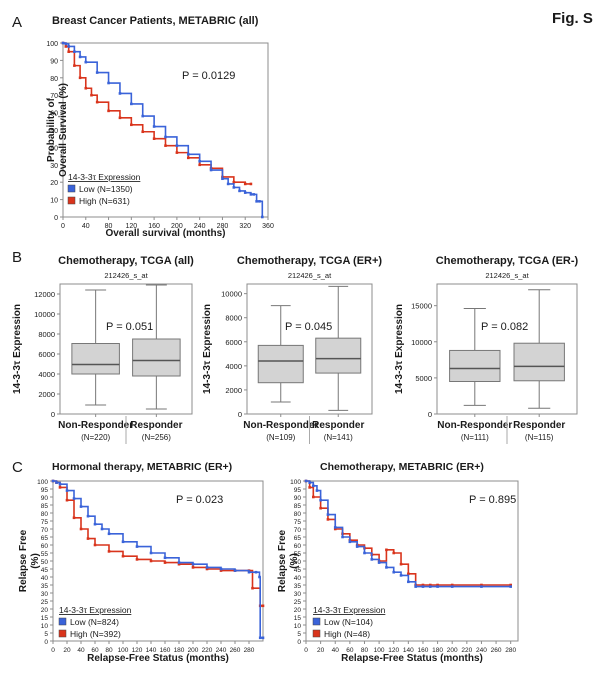 The image size is (600, 678). I want to click on x-tick-label: 180, so click(179, 650).